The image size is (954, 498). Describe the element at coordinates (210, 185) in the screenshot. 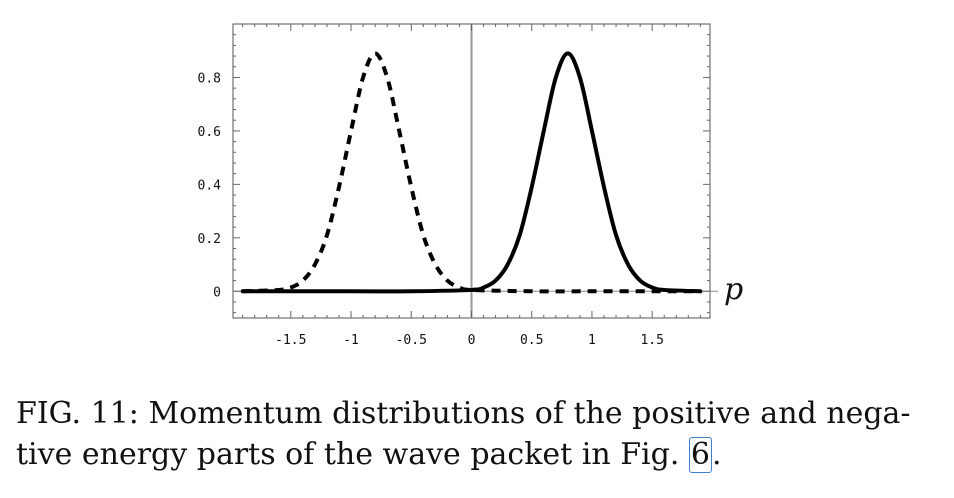

I see `y-tick-label: 0.4` at that location.